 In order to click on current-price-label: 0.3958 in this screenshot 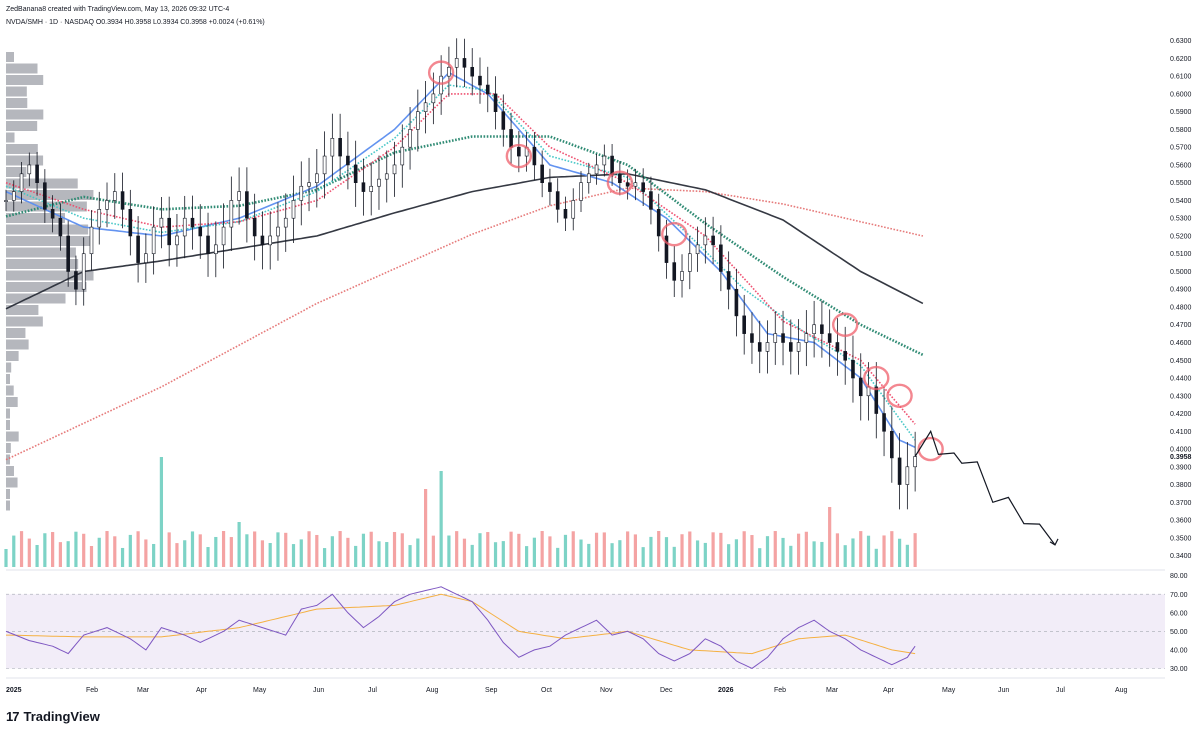, I will do `click(1181, 457)`.